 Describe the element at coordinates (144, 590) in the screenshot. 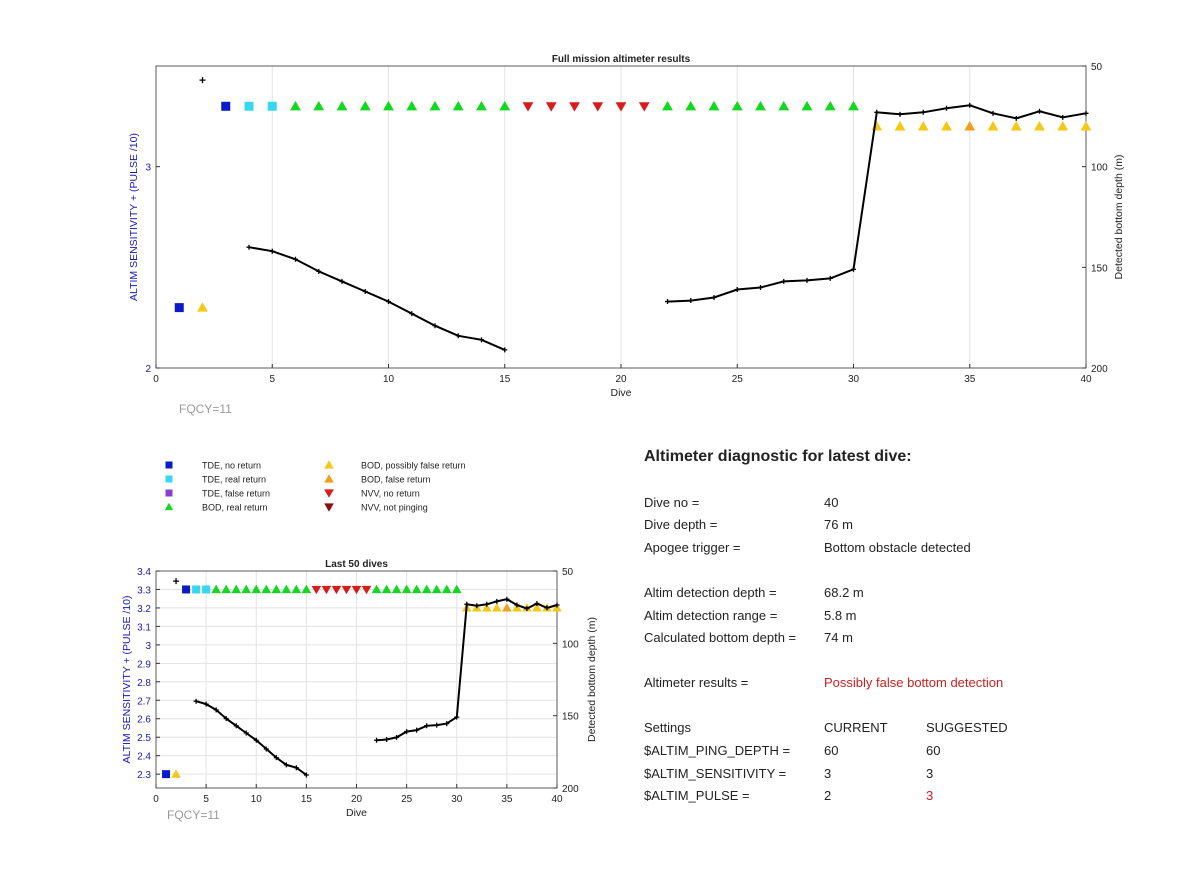

I see `inset-y-left-tick-label: 3.3` at that location.